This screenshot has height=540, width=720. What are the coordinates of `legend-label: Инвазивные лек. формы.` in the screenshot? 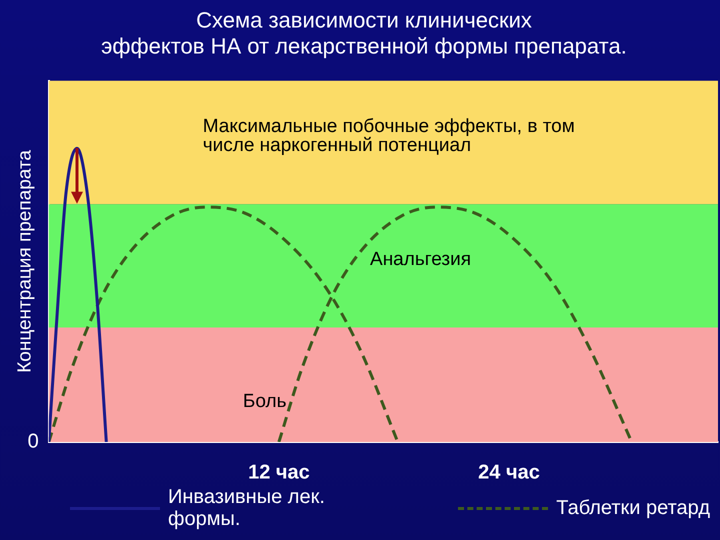 It's located at (247, 508).